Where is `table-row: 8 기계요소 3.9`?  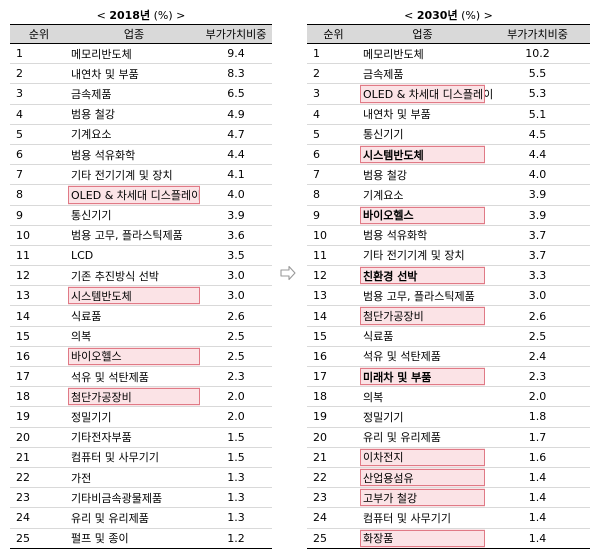
table-row: 8 기계요소 3.9 is located at coordinates (448, 195).